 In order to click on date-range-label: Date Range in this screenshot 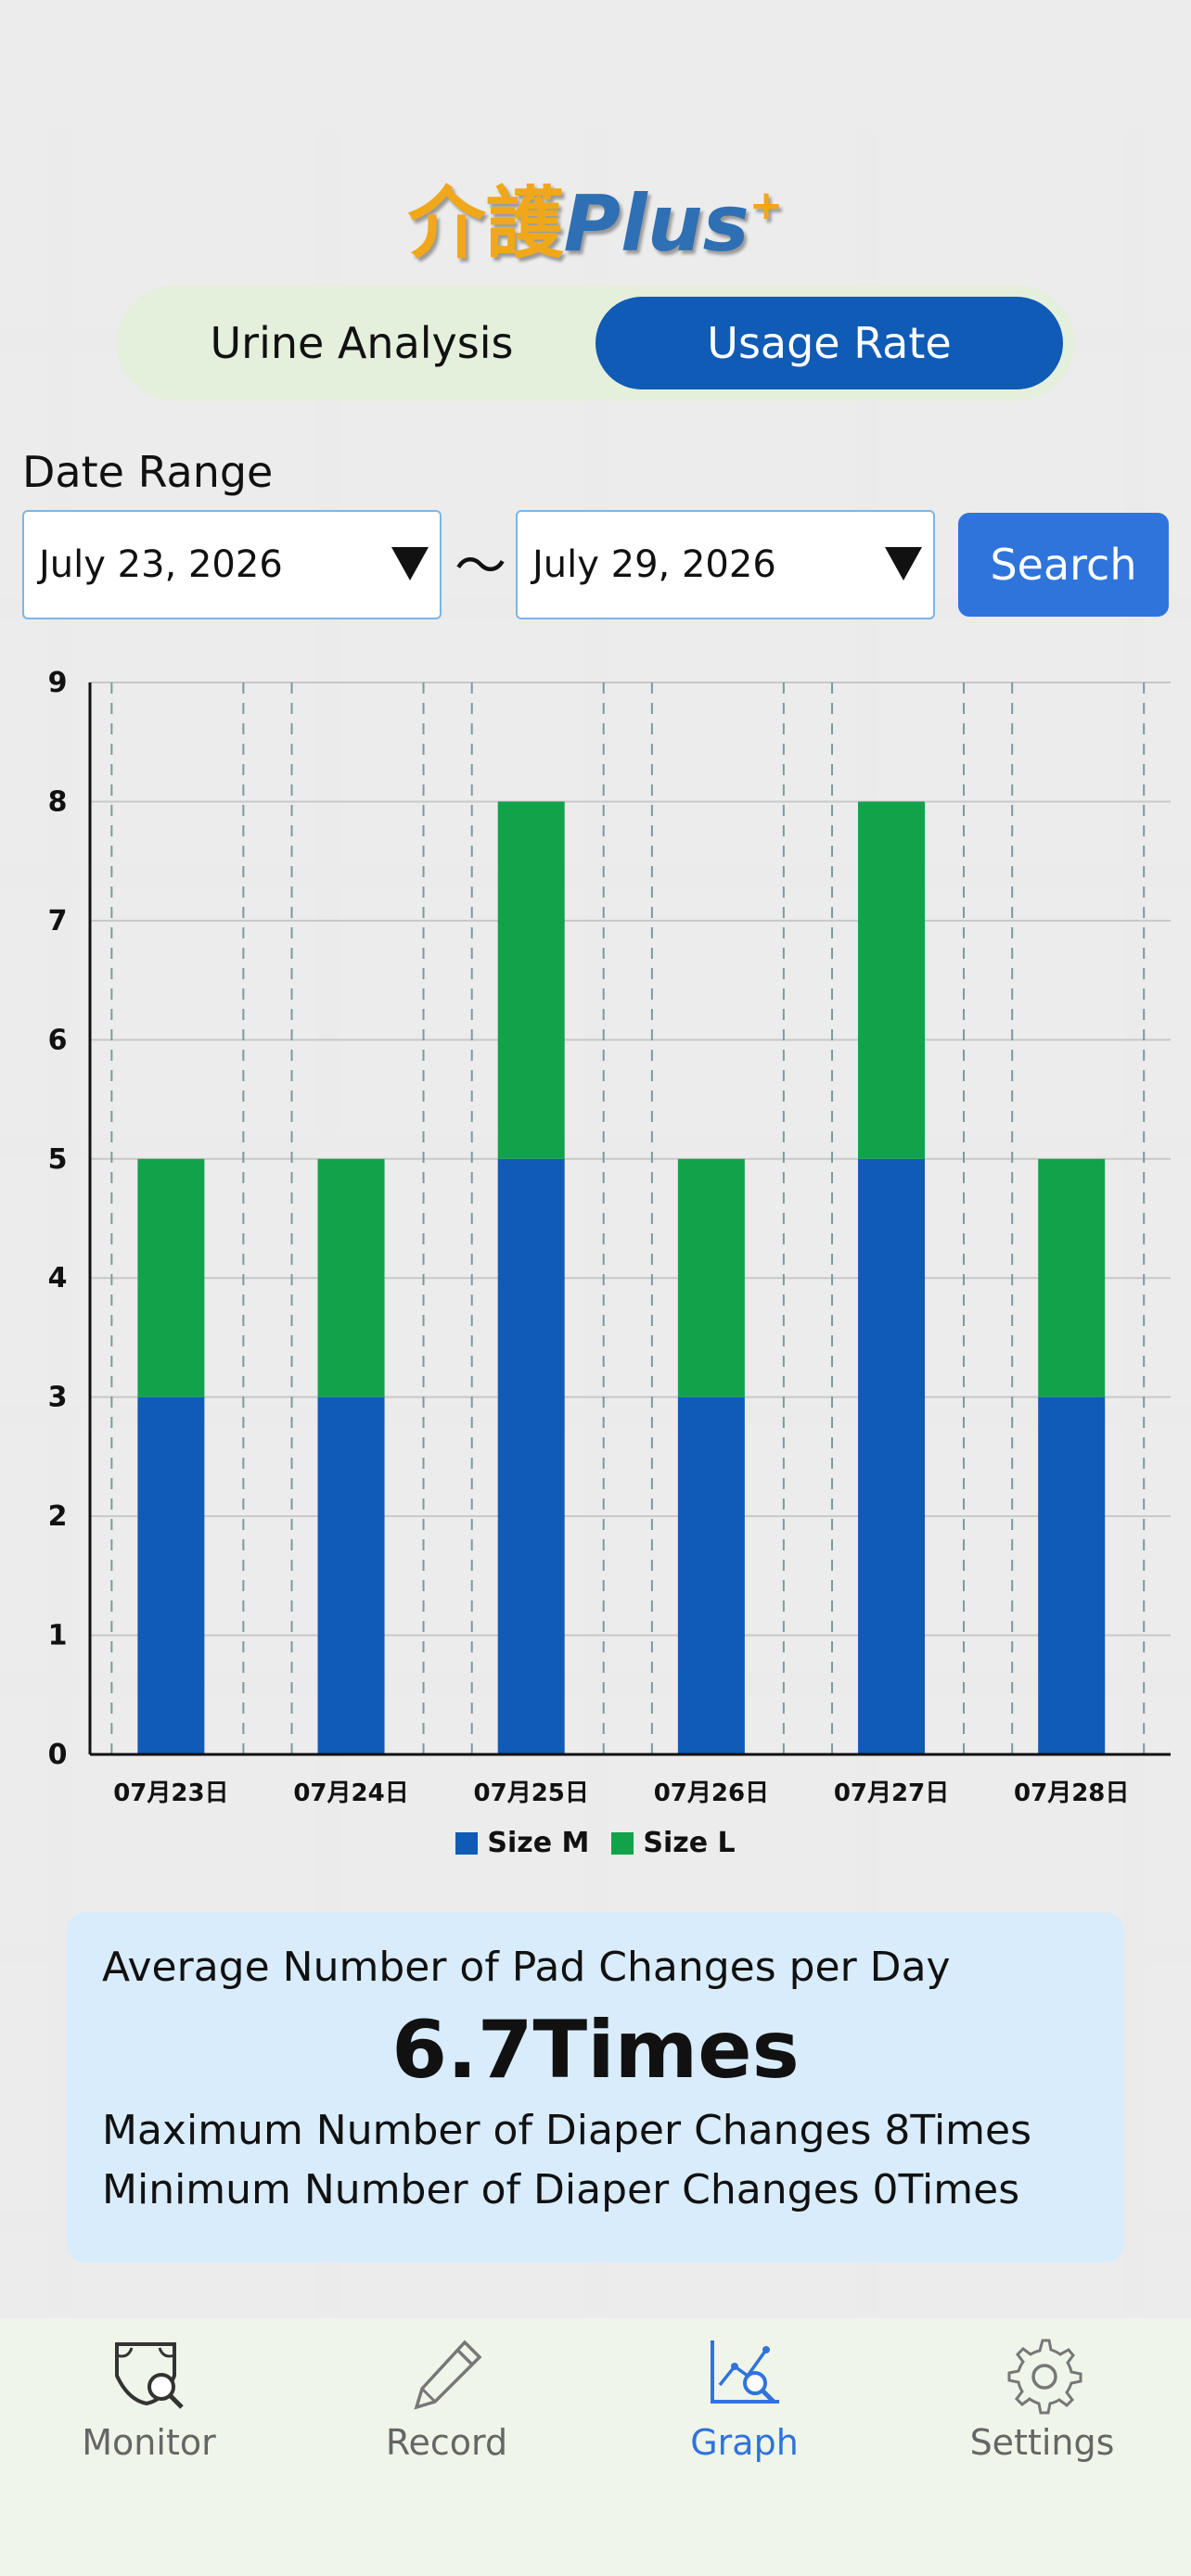, I will do `click(148, 472)`.